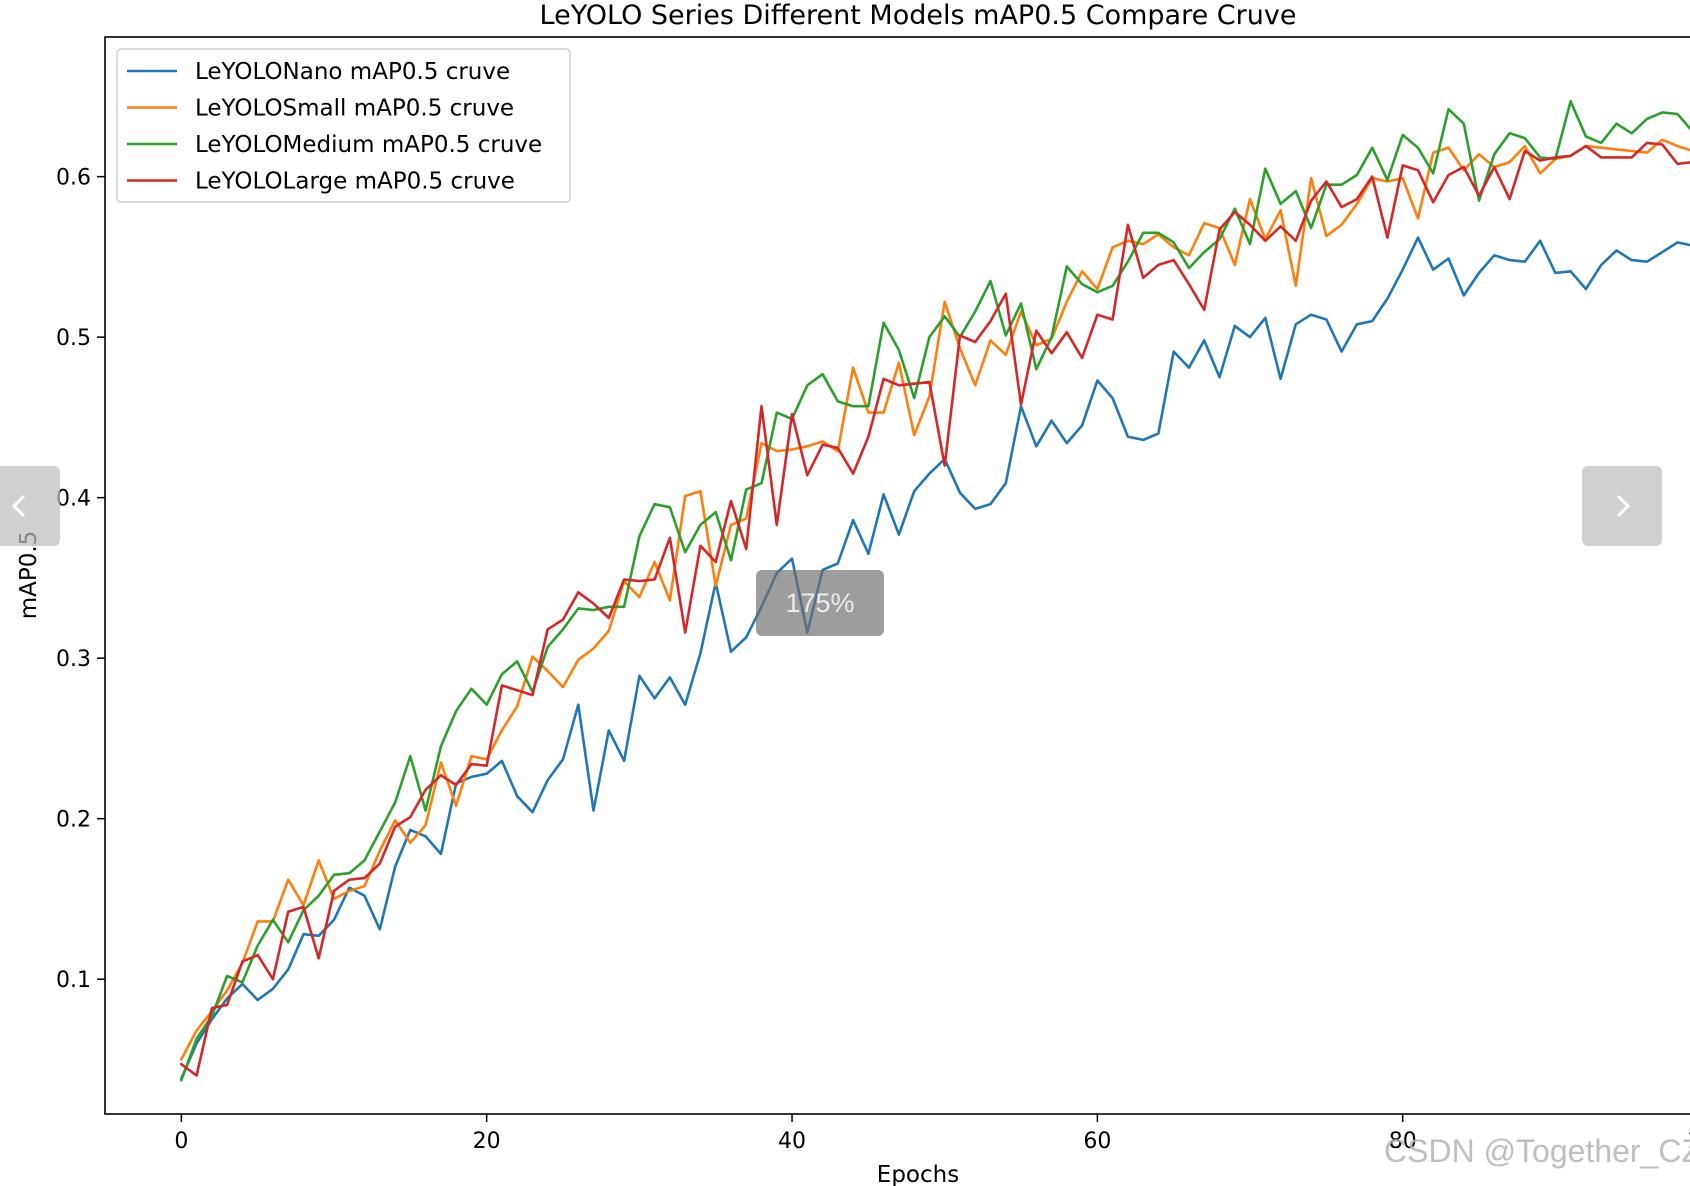 This screenshot has width=1690, height=1186. Describe the element at coordinates (932, 1134) in the screenshot. I see `x-axis: 0 20 40 60 80 100` at that location.